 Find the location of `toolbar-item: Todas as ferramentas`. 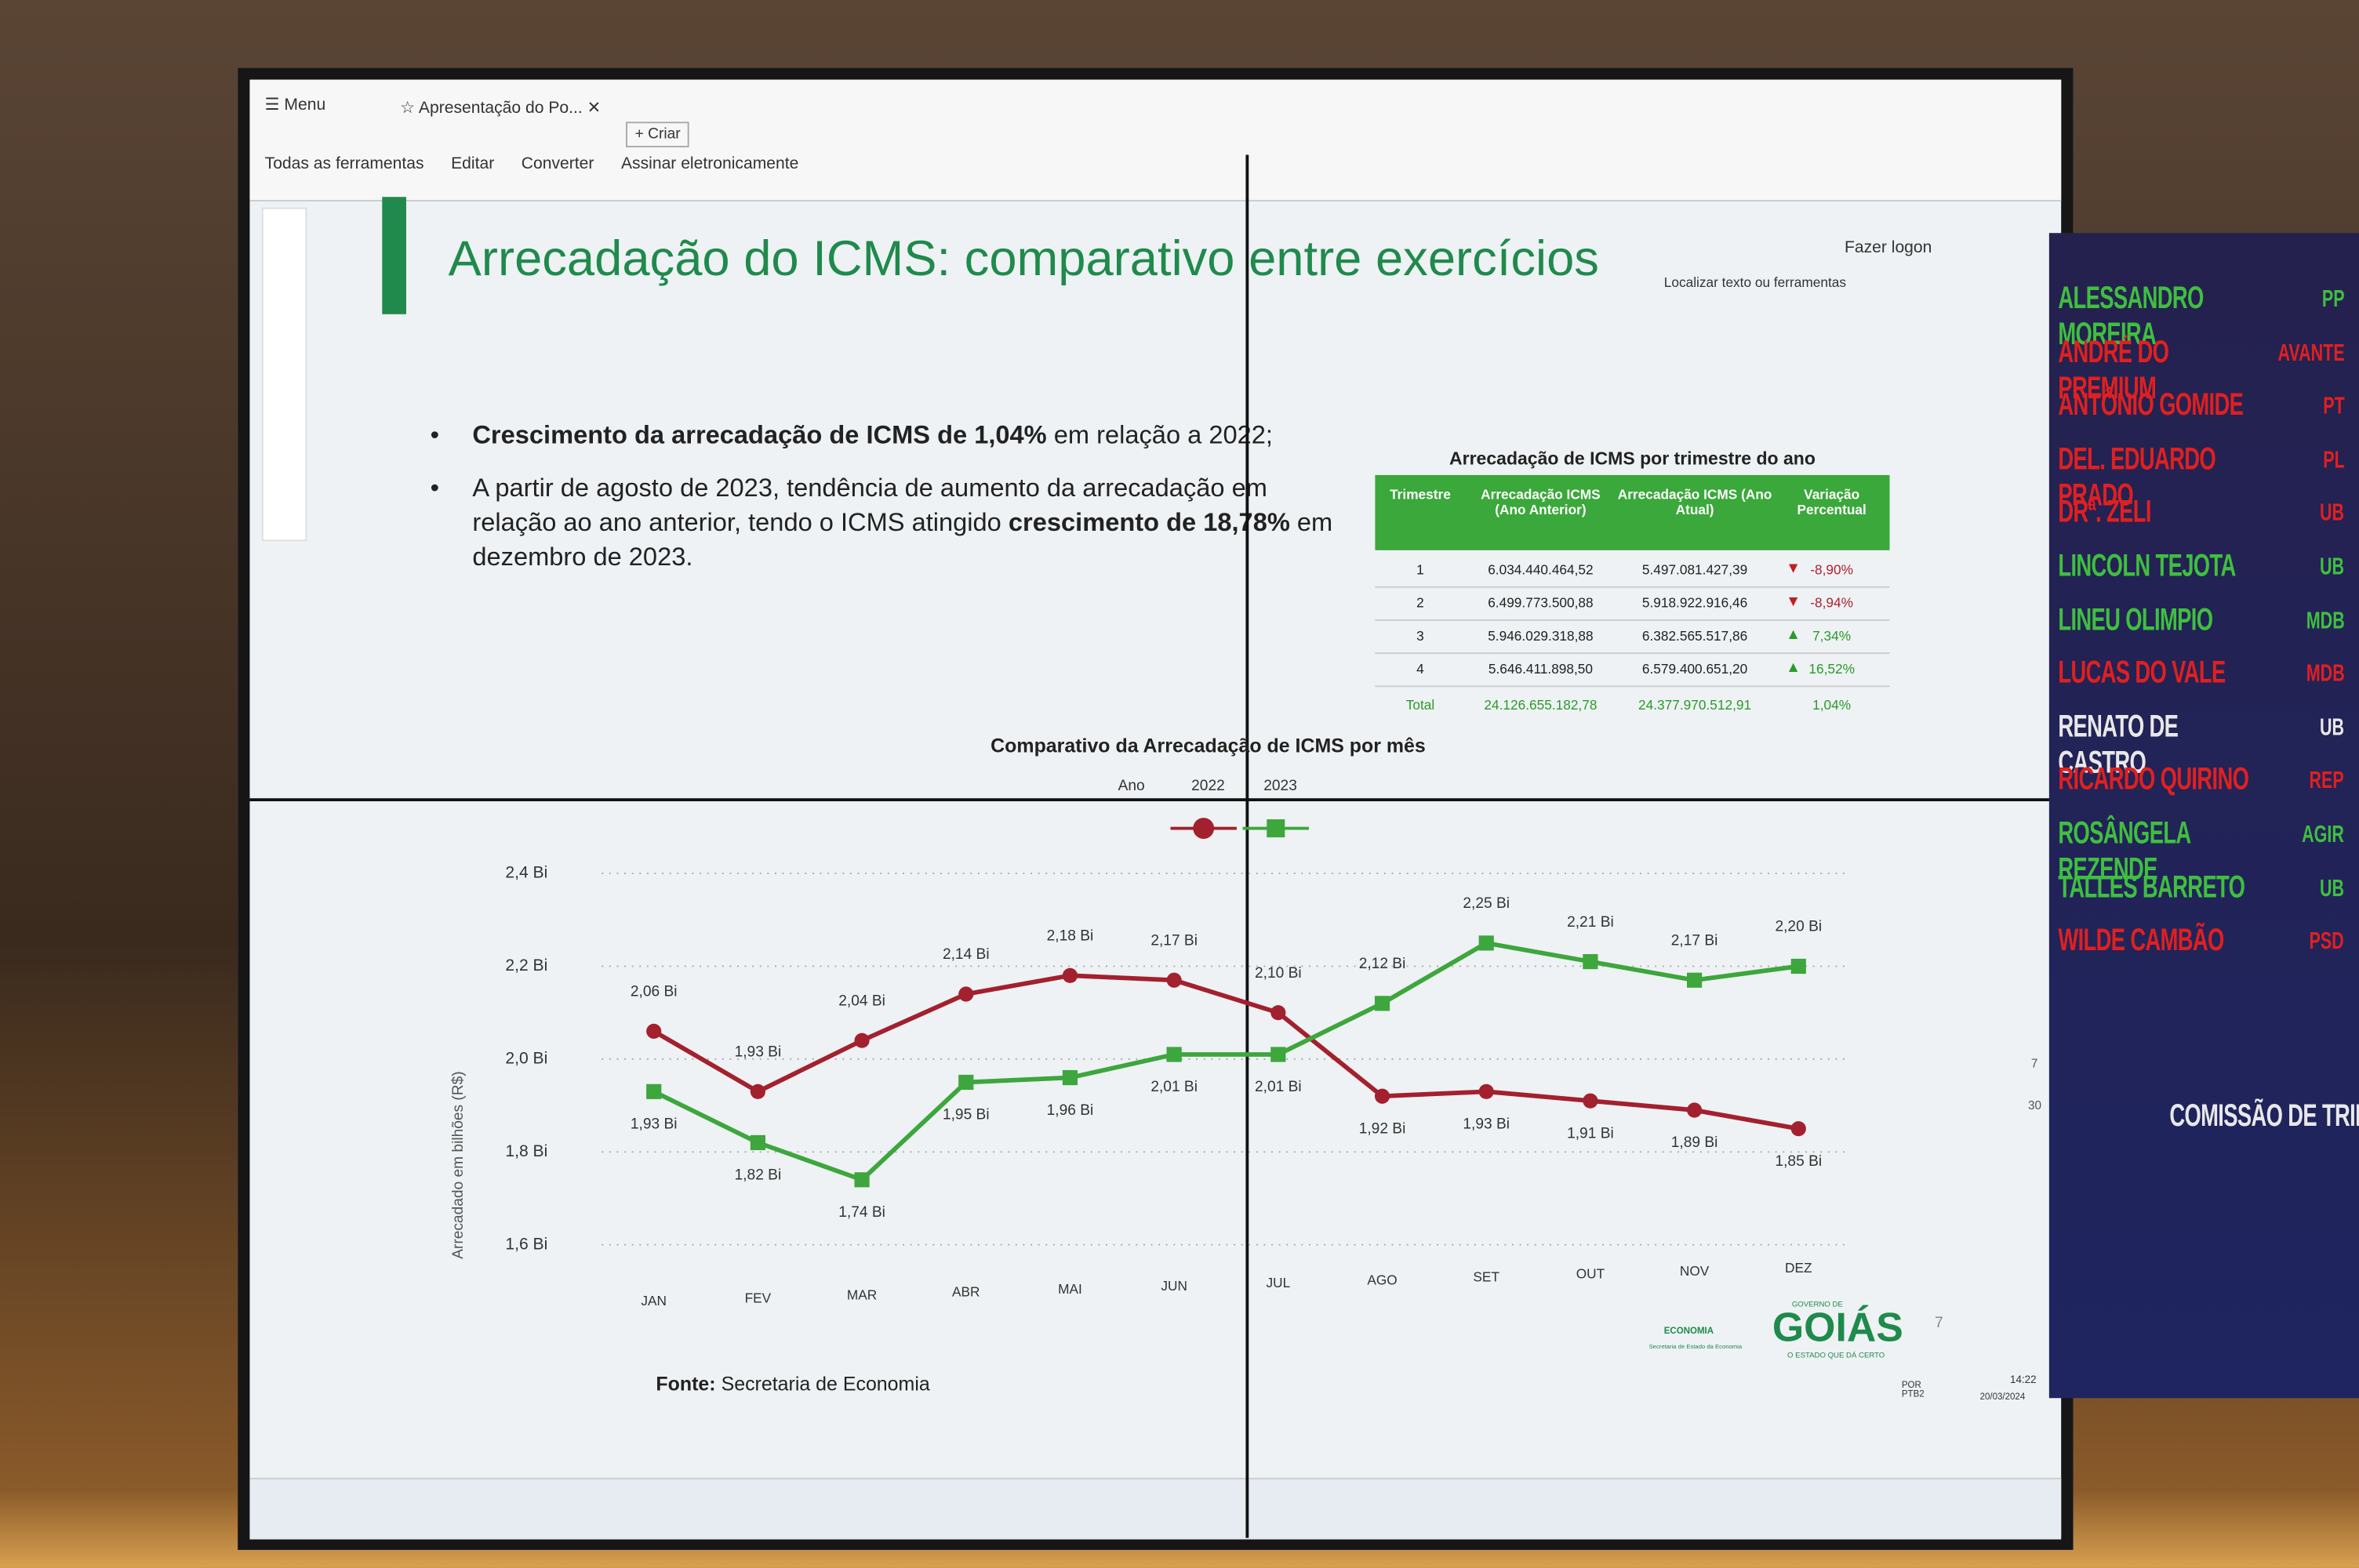

toolbar-item: Todas as ferramentas is located at coordinates (344, 163).